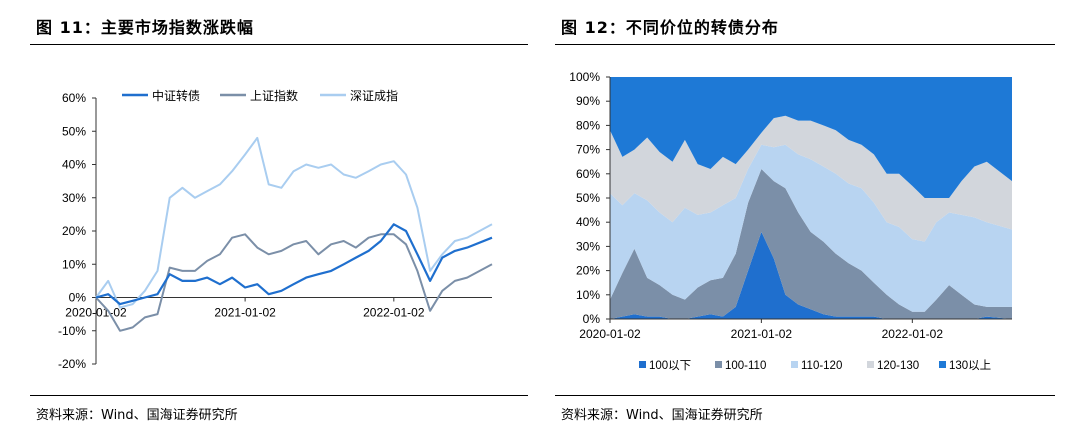 The height and width of the screenshot is (435, 1080). What do you see at coordinates (588, 150) in the screenshot?
I see `y-tick-label: 70%` at bounding box center [588, 150].